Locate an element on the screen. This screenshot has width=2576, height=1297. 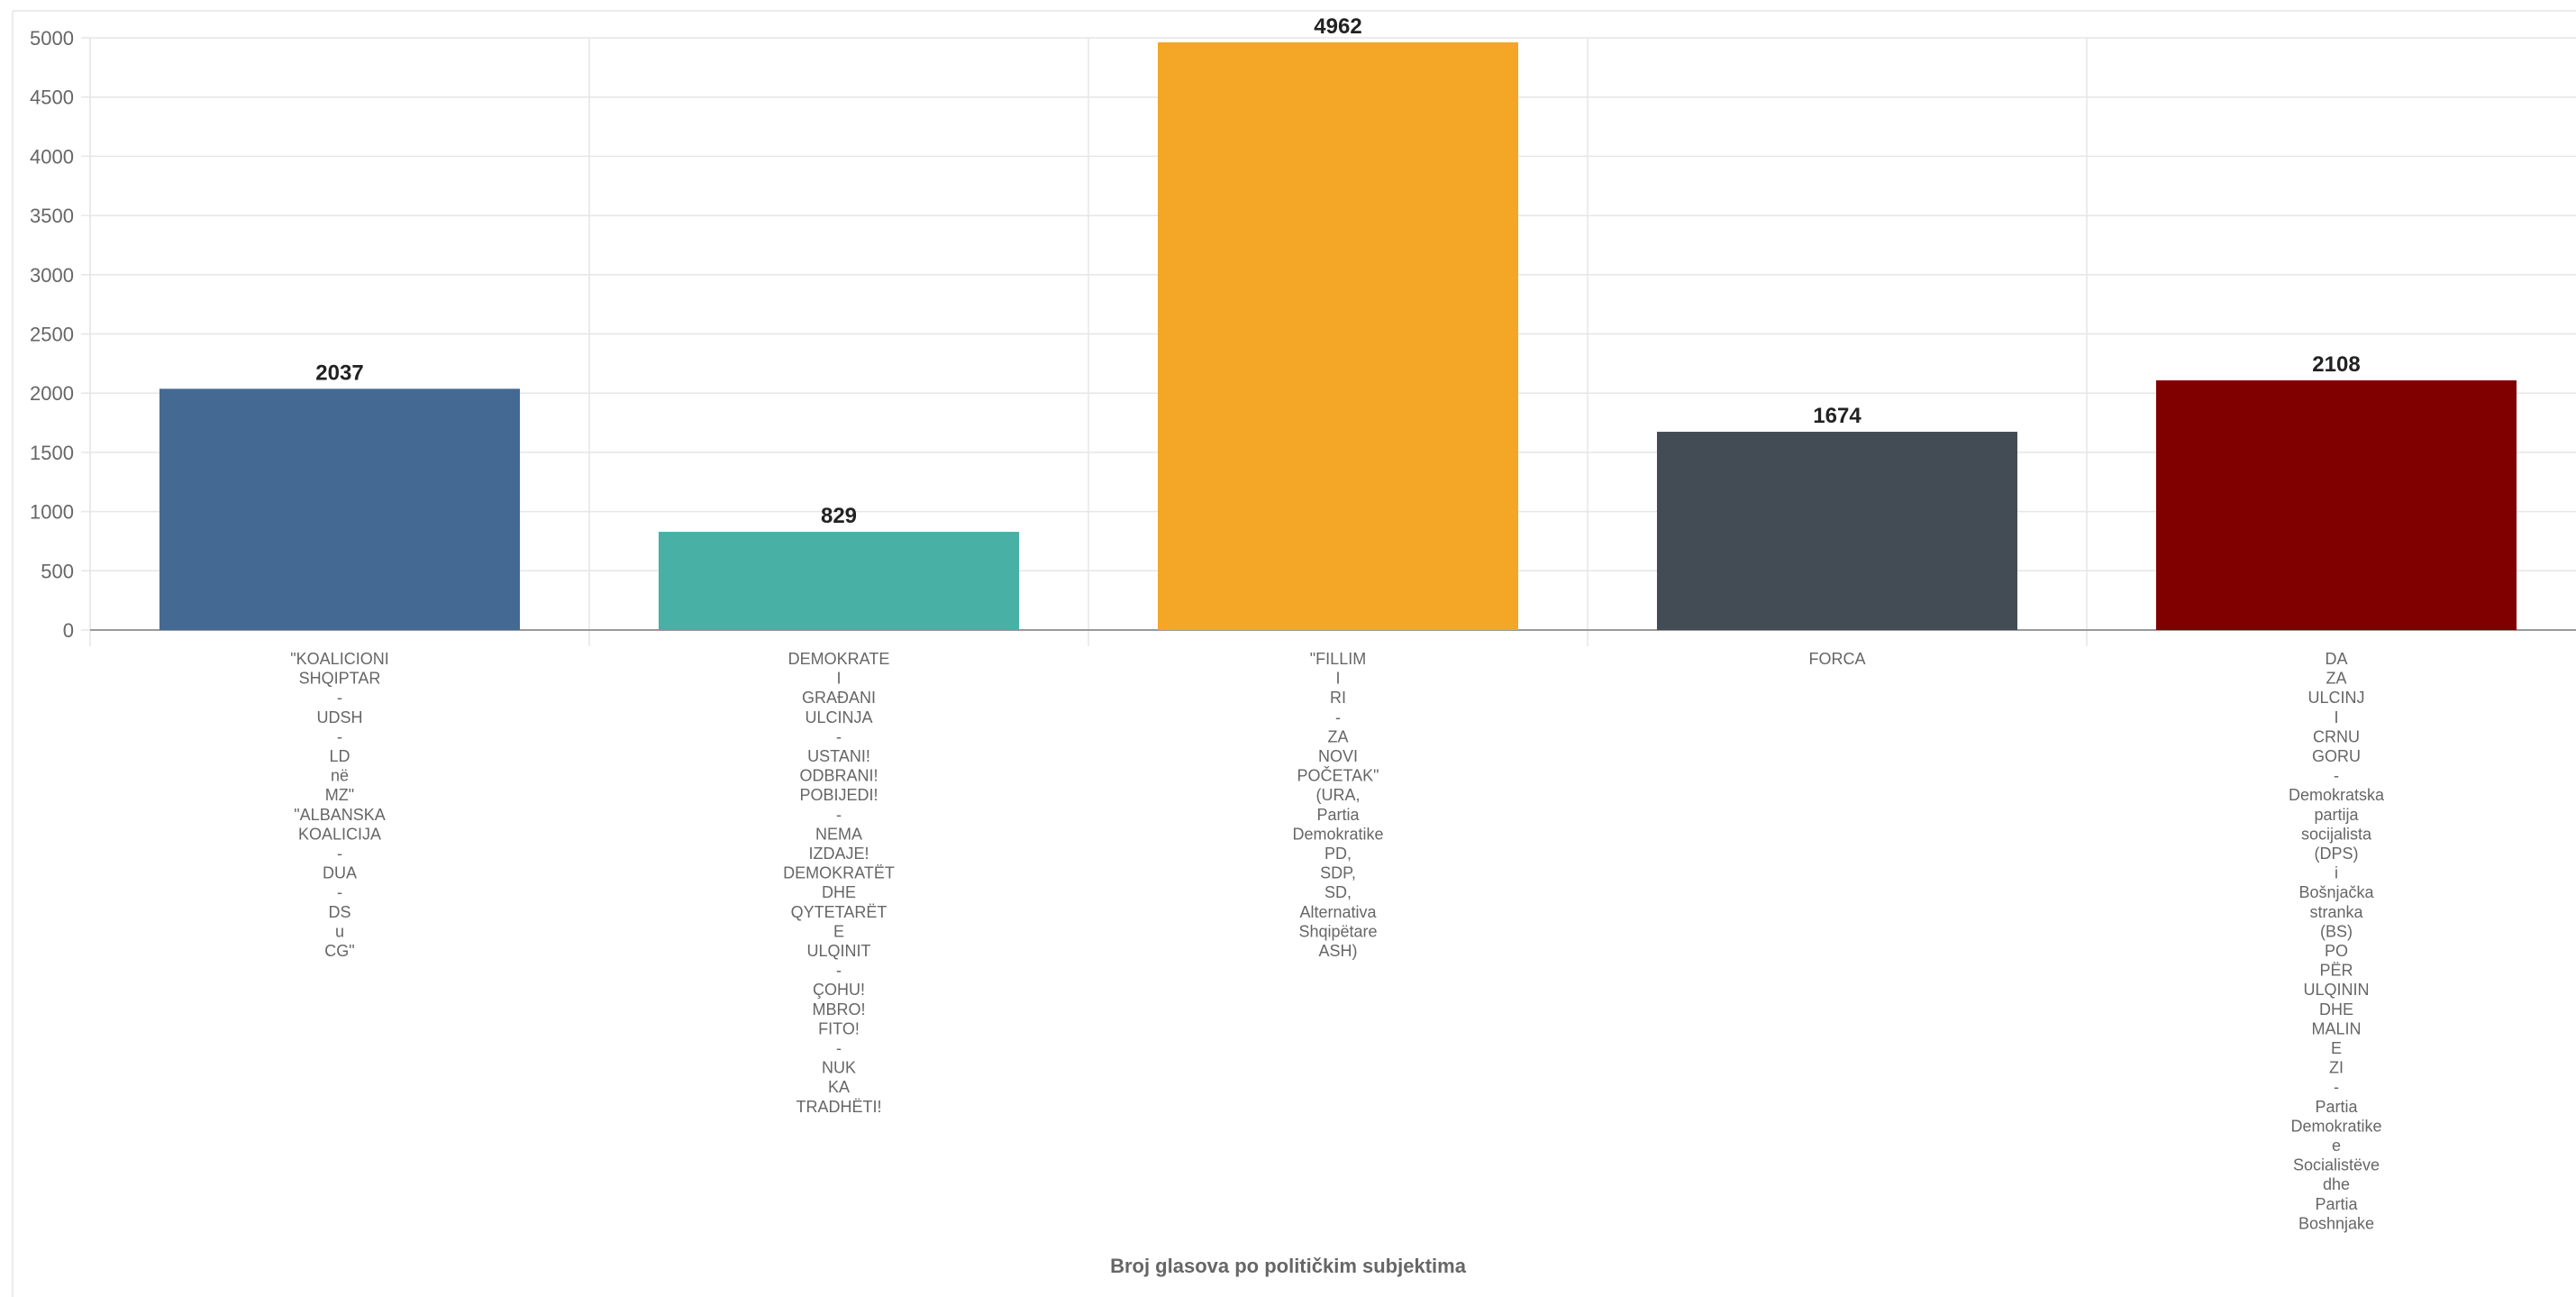
x-tick-label-line: DA is located at coordinates (2336, 659).